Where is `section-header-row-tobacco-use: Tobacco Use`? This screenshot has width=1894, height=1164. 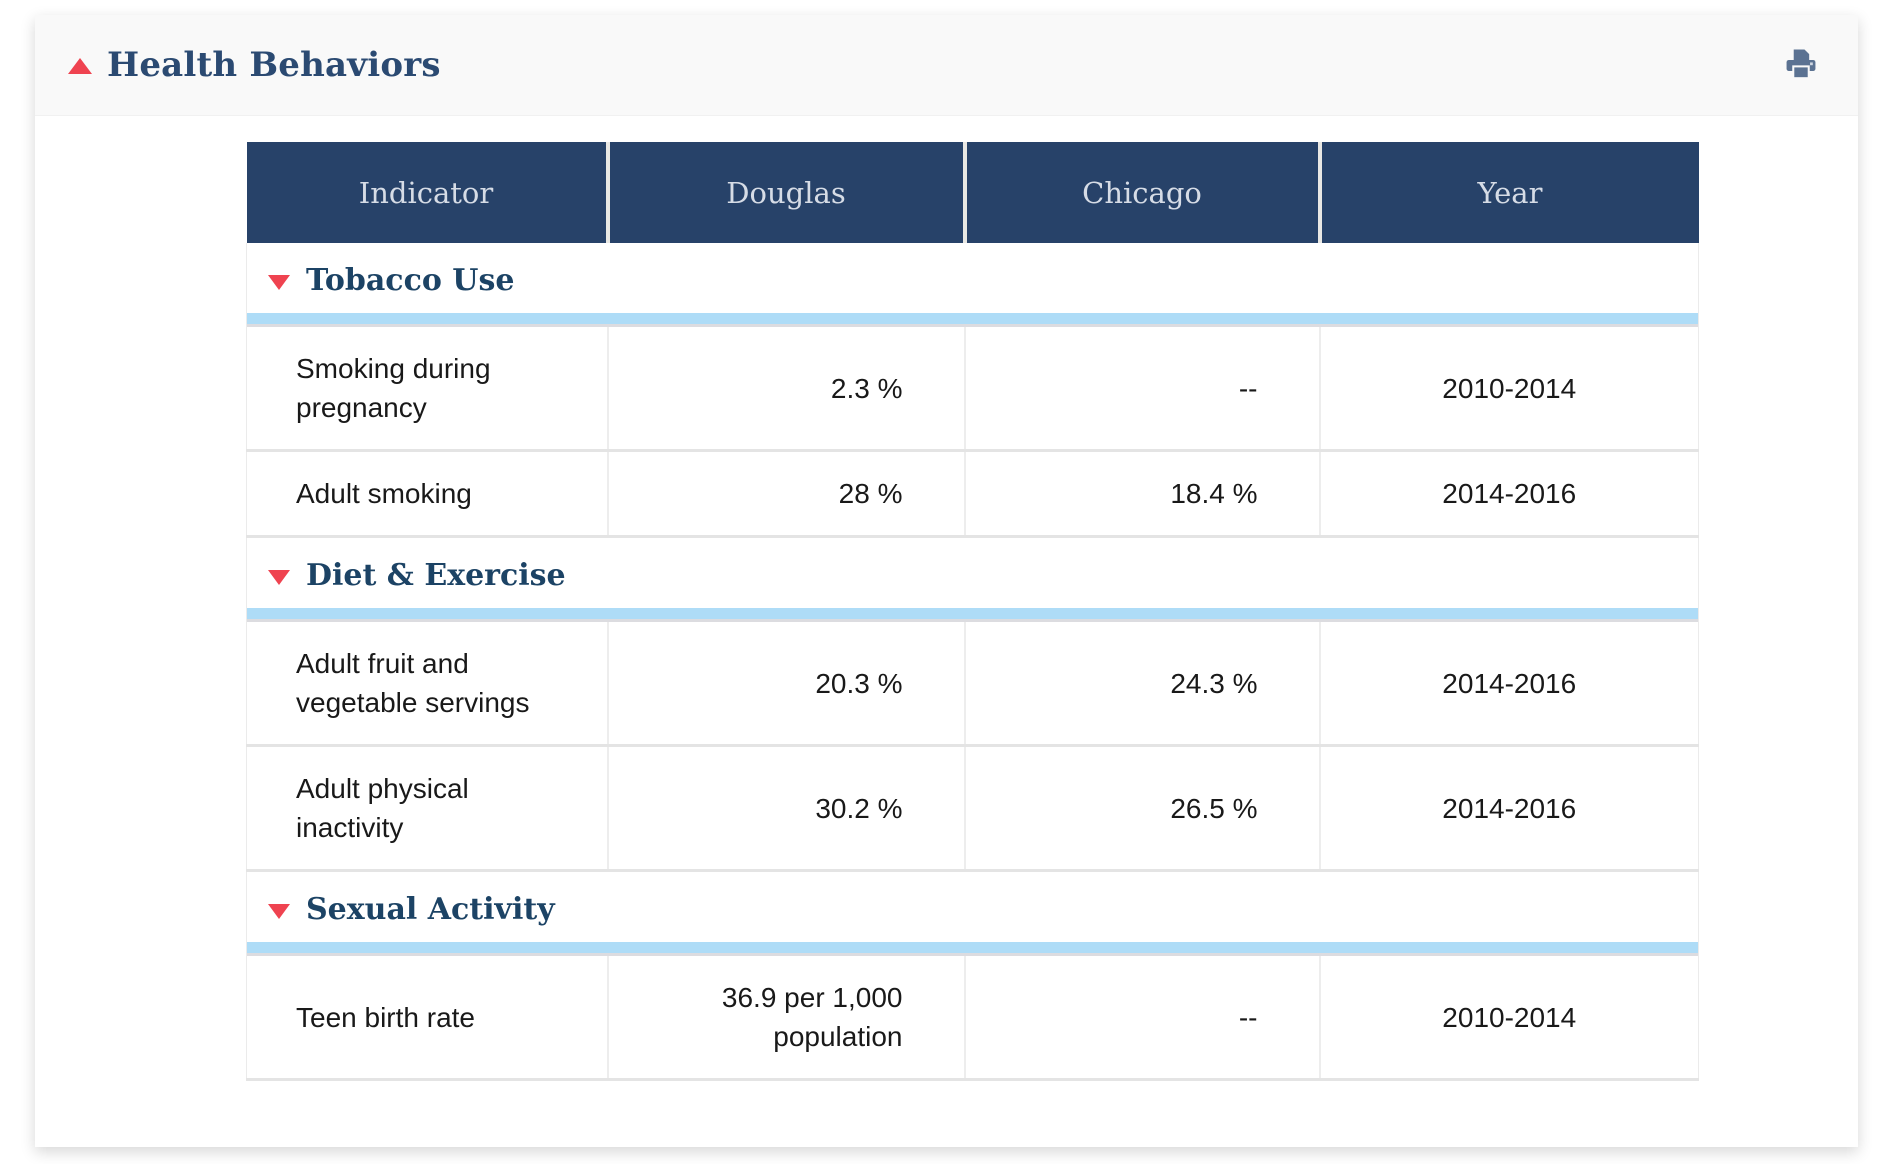 section-header-row-tobacco-use: Tobacco Use is located at coordinates (972, 285).